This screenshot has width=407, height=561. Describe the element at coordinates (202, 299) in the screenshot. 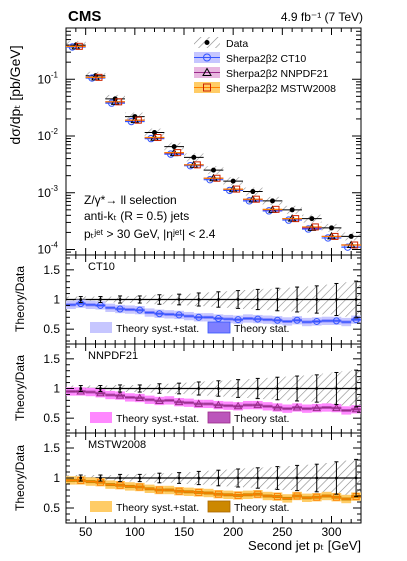

I see `ratio-panel-ct10: 0.5 1 1.5` at that location.